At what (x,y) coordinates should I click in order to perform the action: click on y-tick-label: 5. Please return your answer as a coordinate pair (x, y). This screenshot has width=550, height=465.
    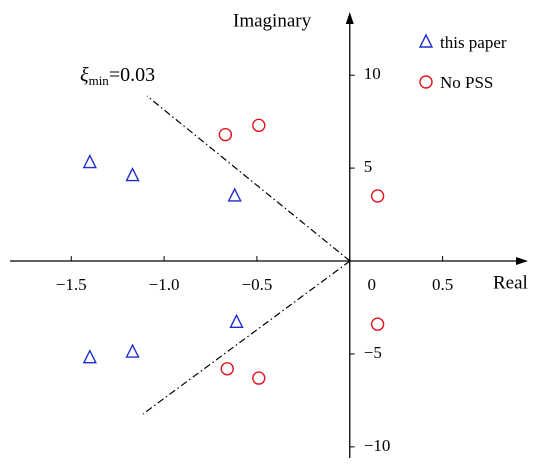
    Looking at the image, I should click on (368, 166).